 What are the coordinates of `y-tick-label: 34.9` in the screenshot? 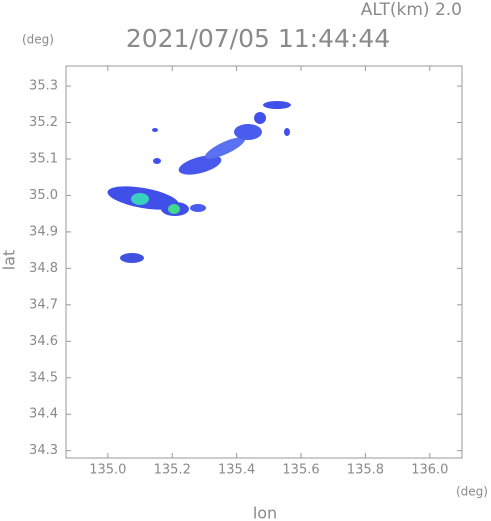 It's located at (43, 231).